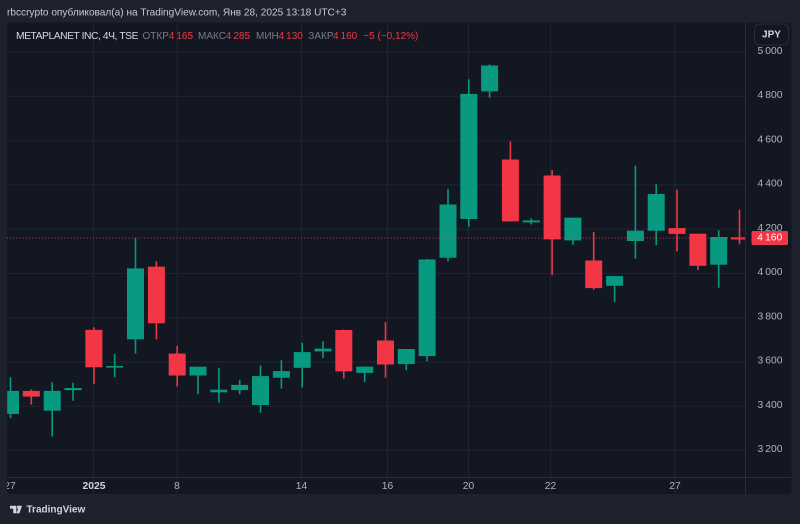 Image resolution: width=800 pixels, height=524 pixels. I want to click on svg-text: 3 400, so click(770, 405).